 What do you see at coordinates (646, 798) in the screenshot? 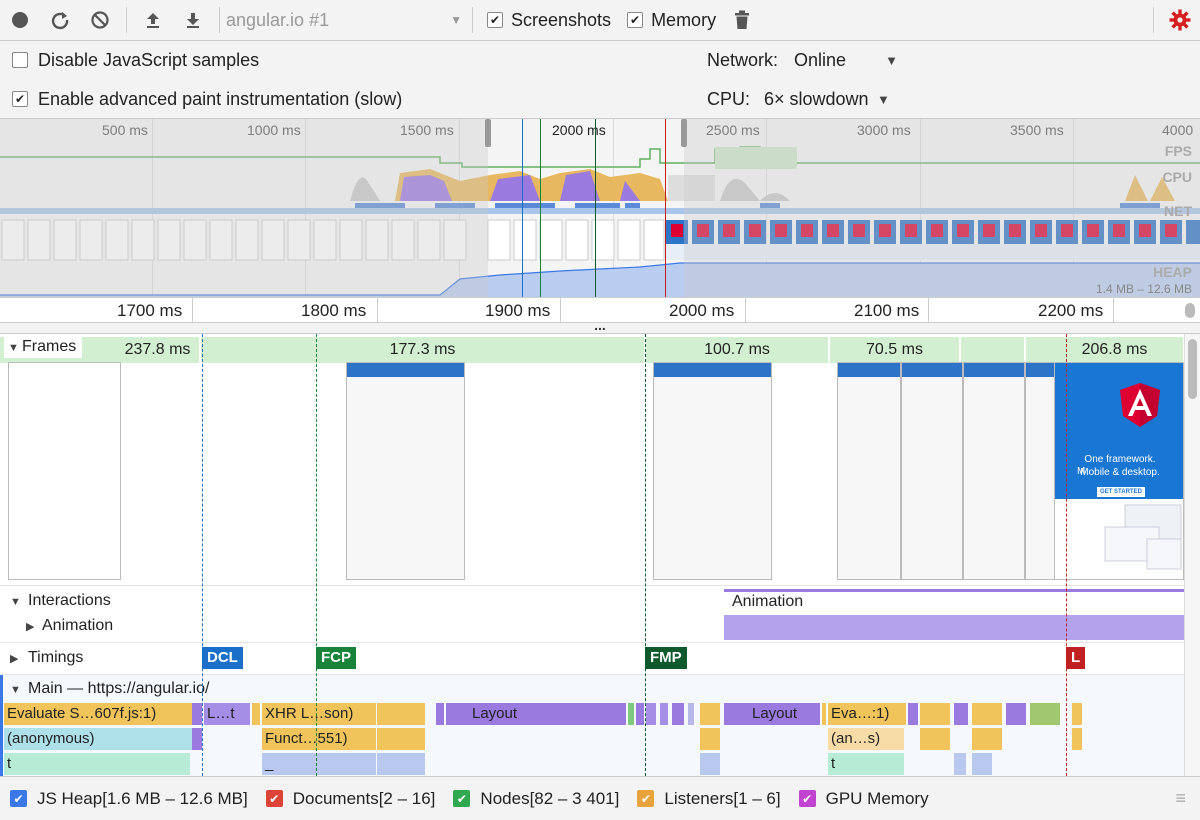
I see `listeners-checkbox: ✔` at bounding box center [646, 798].